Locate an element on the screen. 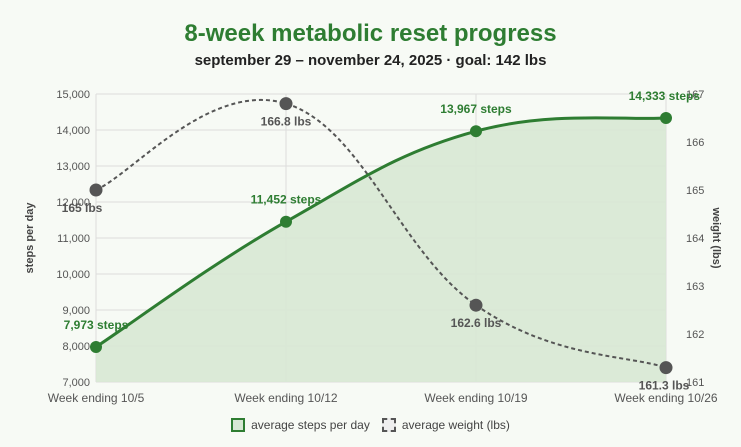 This screenshot has width=741, height=447. y-tick-label-left: 7,000 is located at coordinates (76, 383).